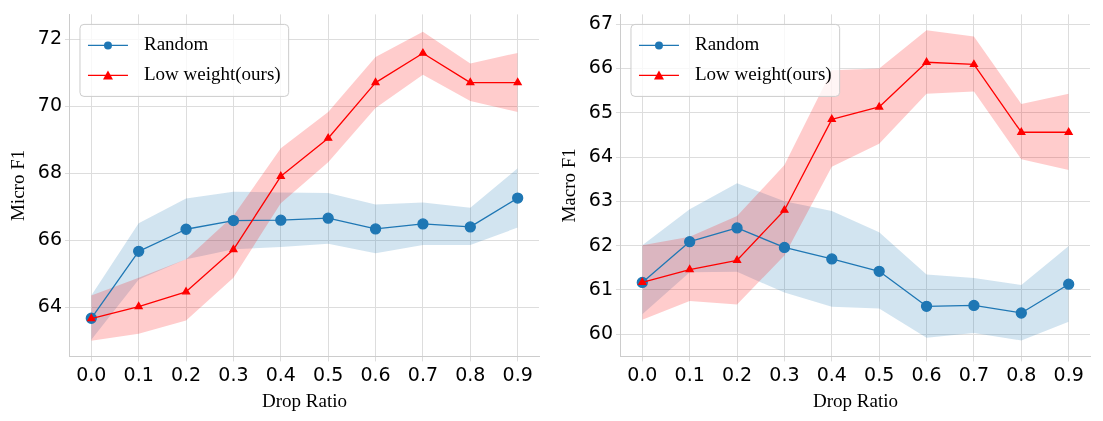 The image size is (1103, 421). I want to click on y-tick-label: 60, so click(600, 332).